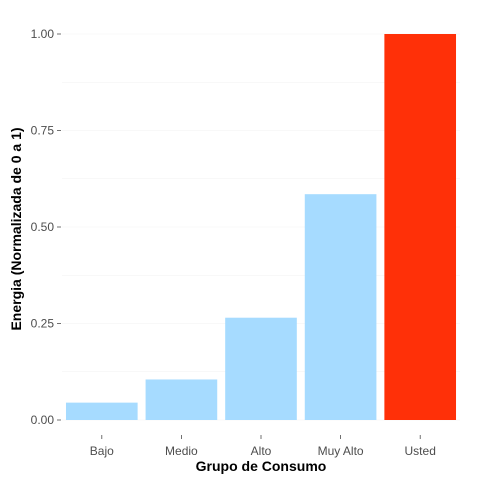 This screenshot has height=480, width=480. Describe the element at coordinates (43, 34) in the screenshot. I see `y-tick-label: 1.00` at that location.